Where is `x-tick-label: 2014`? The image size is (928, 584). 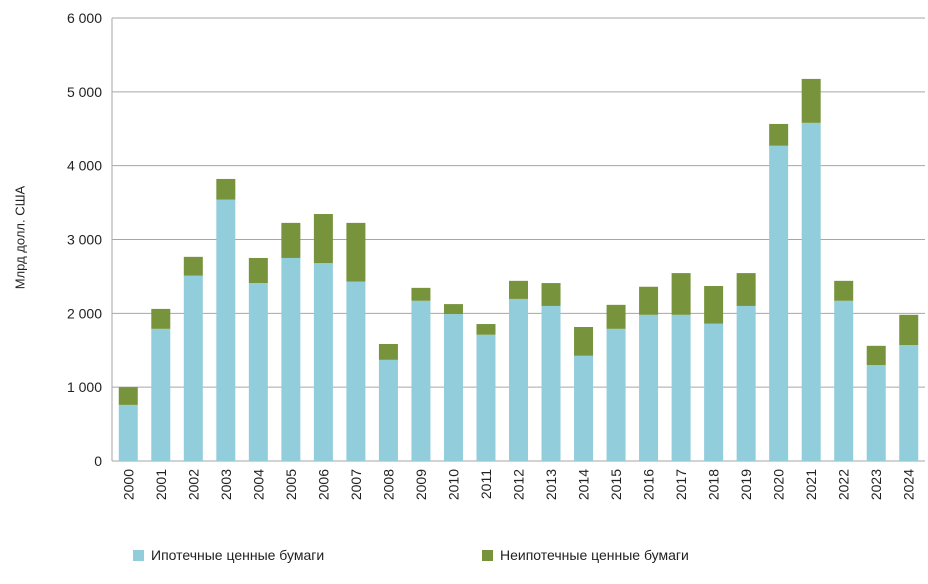
x-tick-label: 2014 is located at coordinates (584, 484).